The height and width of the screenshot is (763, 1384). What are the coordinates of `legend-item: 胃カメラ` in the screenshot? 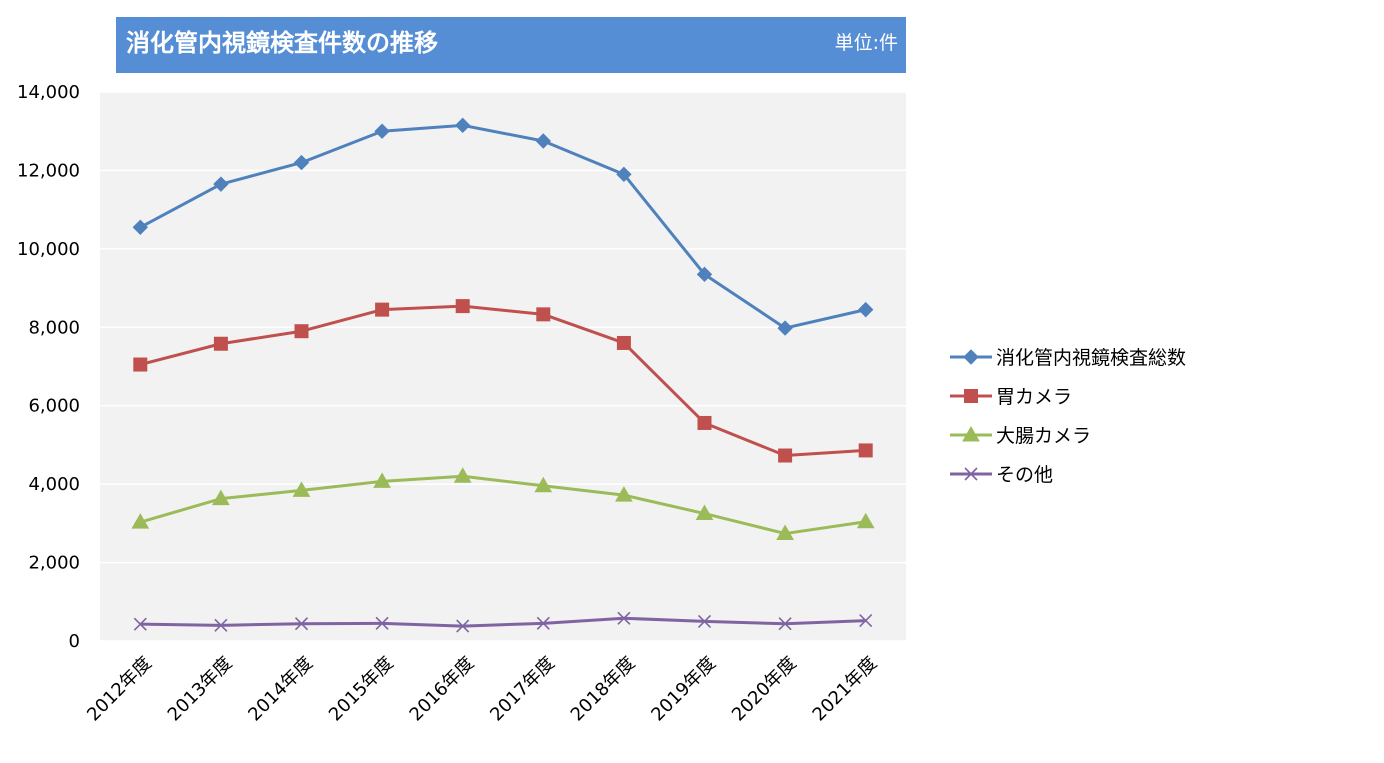 It's located at (1011, 397).